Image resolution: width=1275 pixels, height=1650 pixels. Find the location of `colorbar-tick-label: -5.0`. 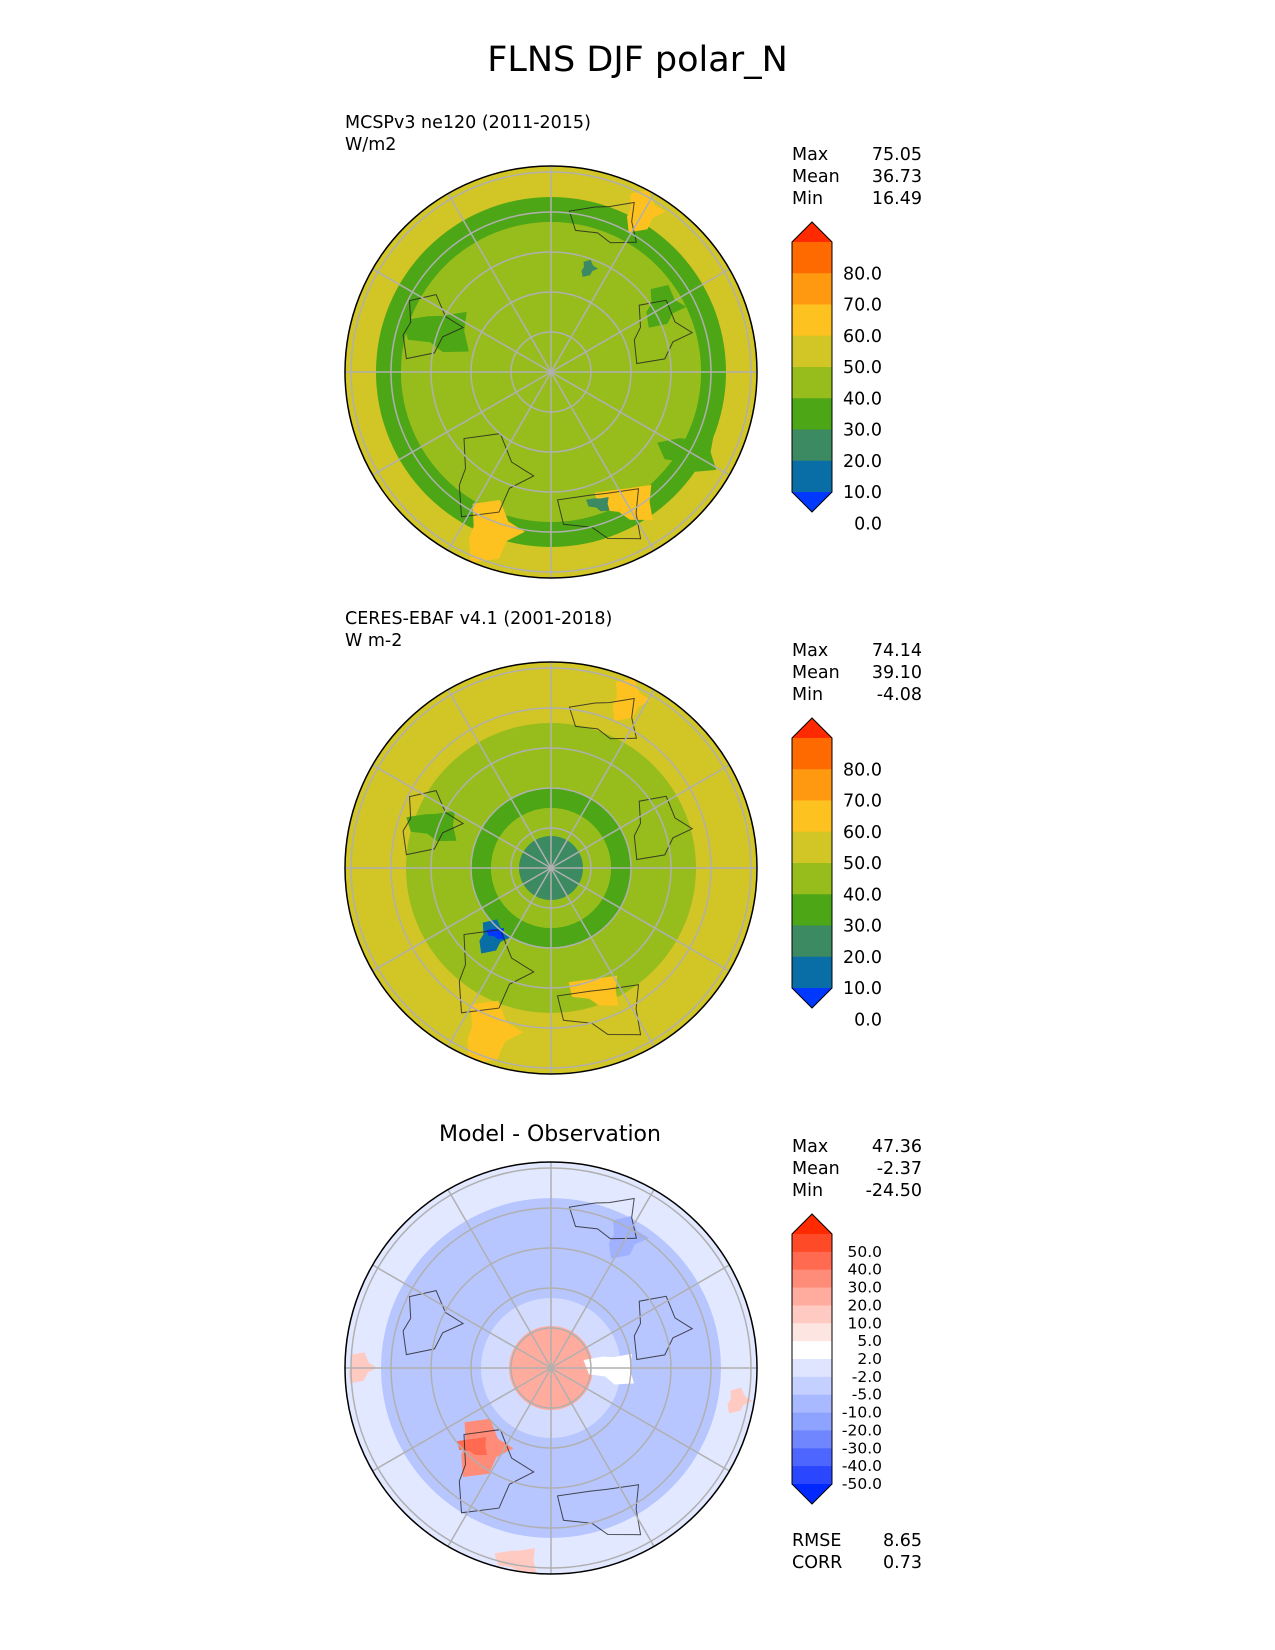

colorbar-tick-label: -5.0 is located at coordinates (867, 1395).